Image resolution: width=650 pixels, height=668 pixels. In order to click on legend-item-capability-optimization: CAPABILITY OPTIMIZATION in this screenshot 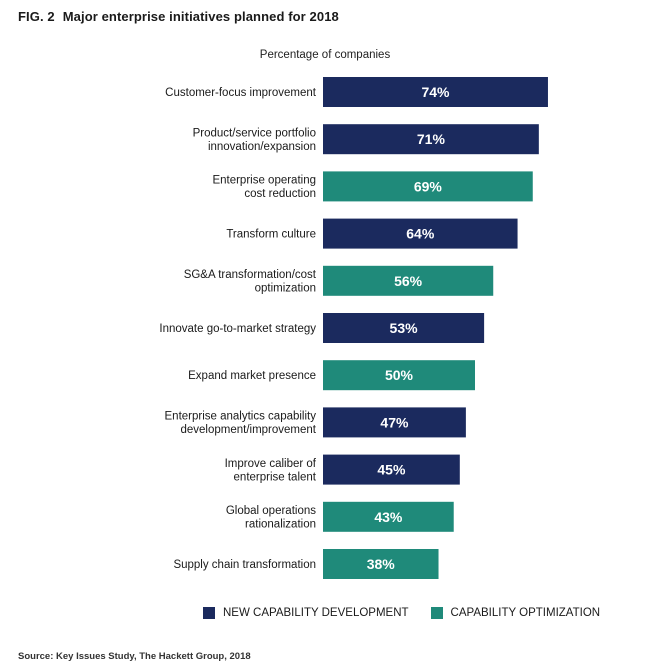, I will do `click(515, 613)`.